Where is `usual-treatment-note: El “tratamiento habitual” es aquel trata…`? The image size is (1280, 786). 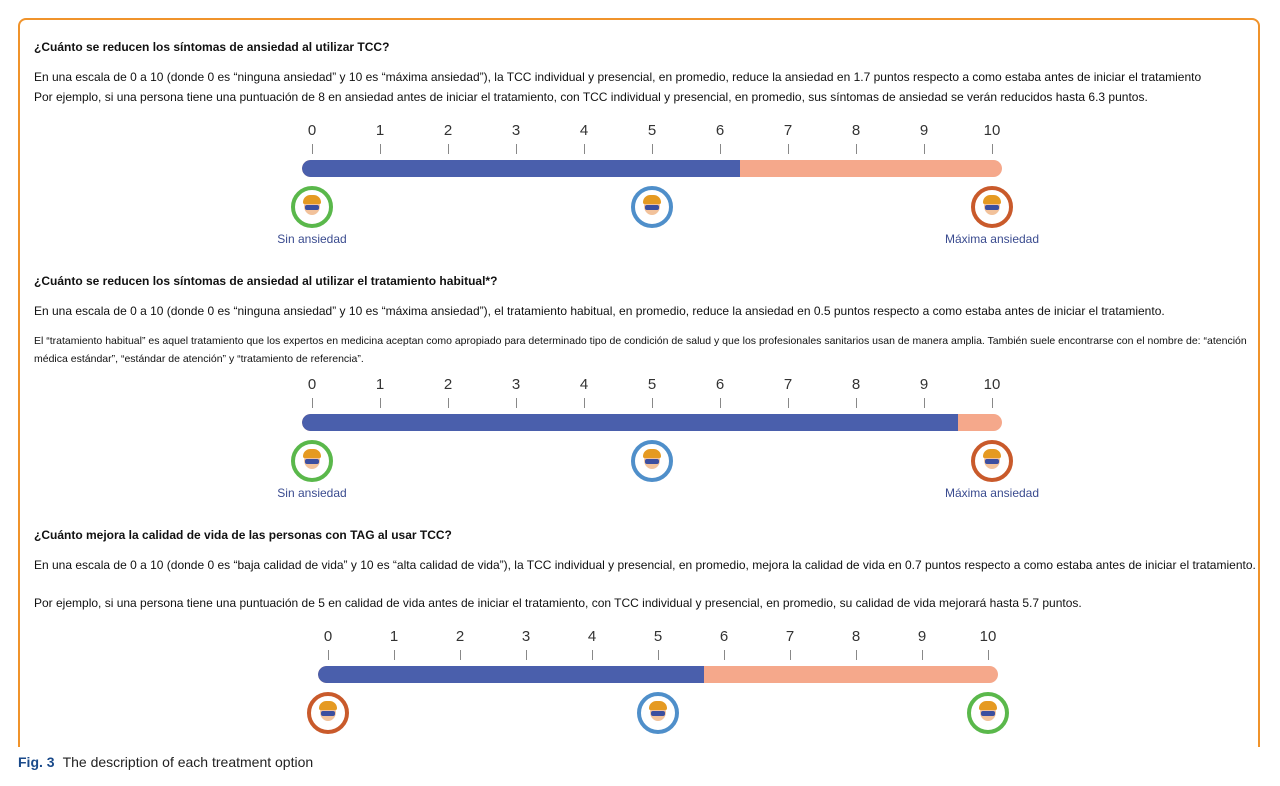
usual-treatment-note: El “tratamiento habitual” es aquel trata… is located at coordinates (640, 350).